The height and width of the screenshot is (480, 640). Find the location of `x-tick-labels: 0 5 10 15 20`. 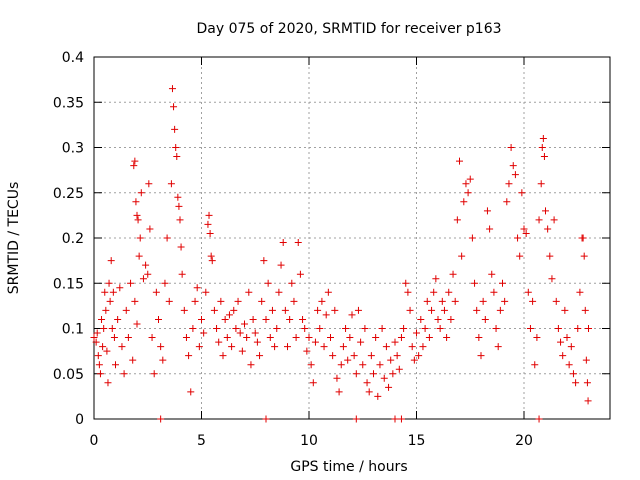

x-tick-labels: 0 5 10 15 20 is located at coordinates (311, 441).